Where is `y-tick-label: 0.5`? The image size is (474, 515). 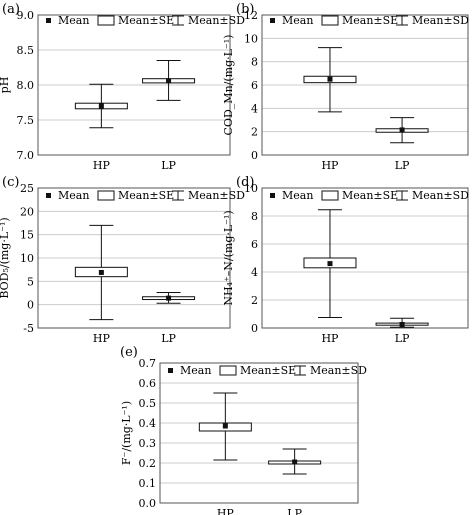
y-tick-label: 0.5 is located at coordinates (148, 403).